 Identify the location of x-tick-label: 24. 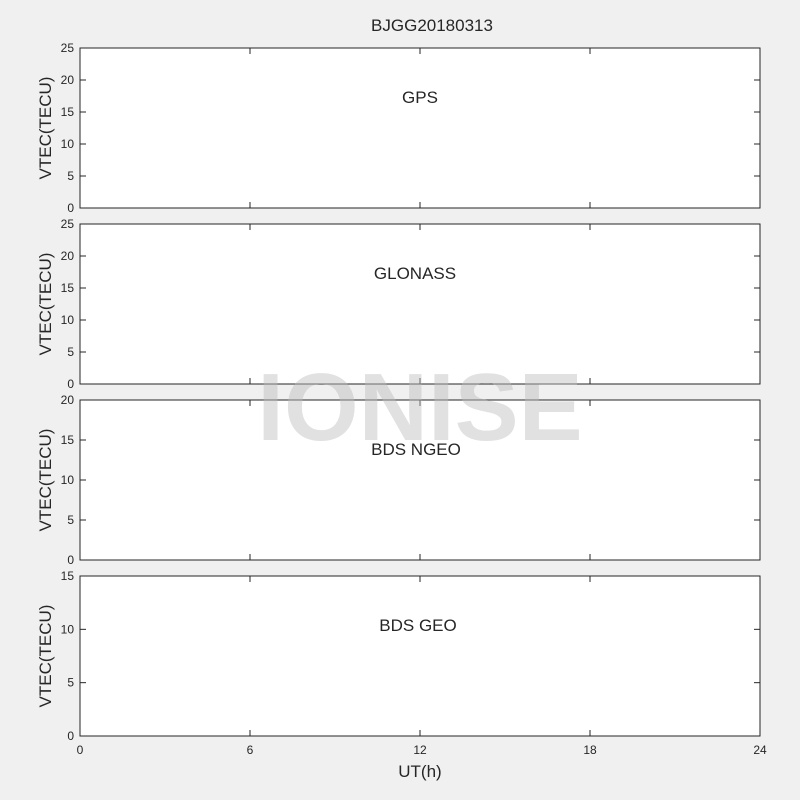
(760, 750).